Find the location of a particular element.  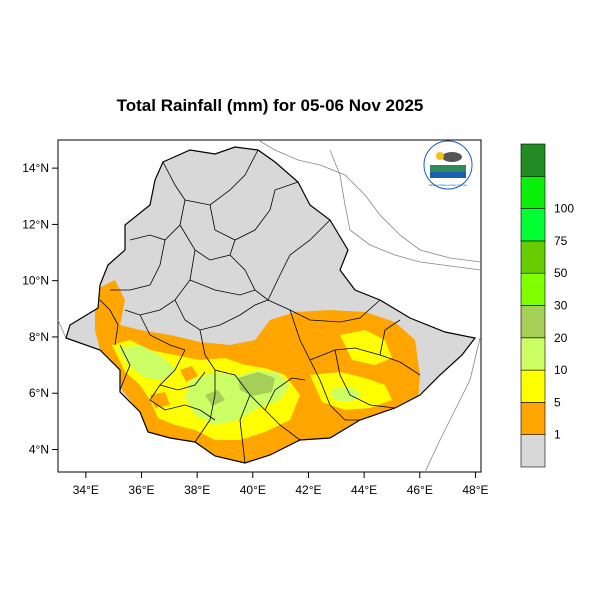

x-tick-label: 48°E is located at coordinates (475, 490).